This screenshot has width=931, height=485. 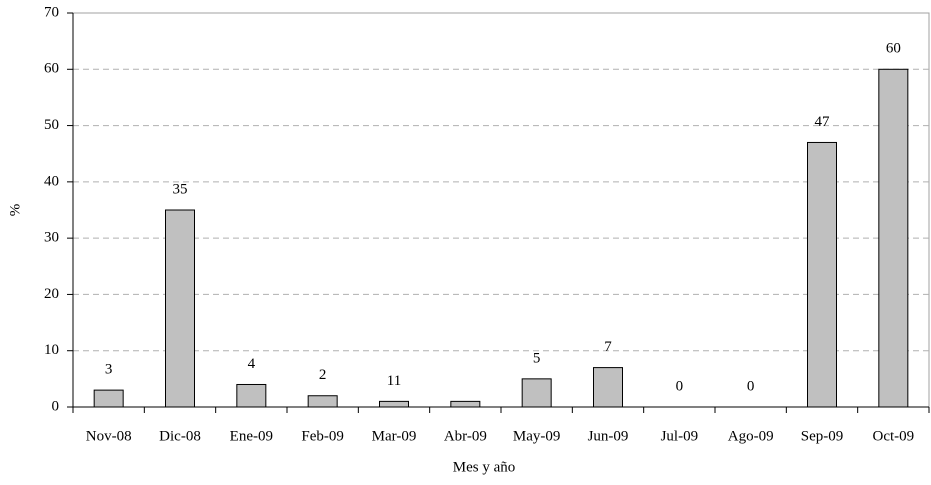 I want to click on x-tick-label: Mar-09, so click(x=394, y=436).